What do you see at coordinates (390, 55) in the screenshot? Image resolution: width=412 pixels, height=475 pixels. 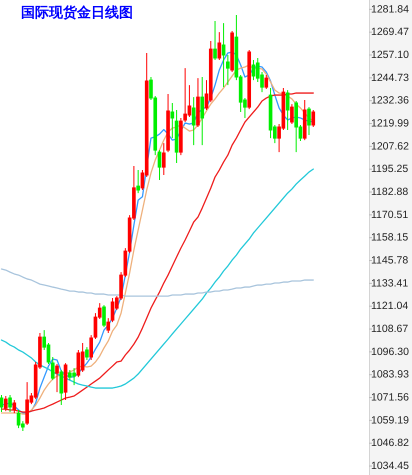 I see `y-tick-label: 1257.10` at bounding box center [390, 55].